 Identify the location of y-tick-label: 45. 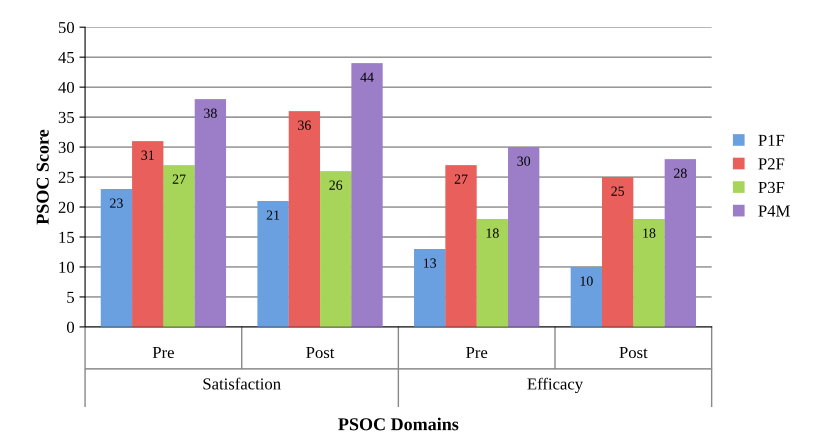
(66, 58).